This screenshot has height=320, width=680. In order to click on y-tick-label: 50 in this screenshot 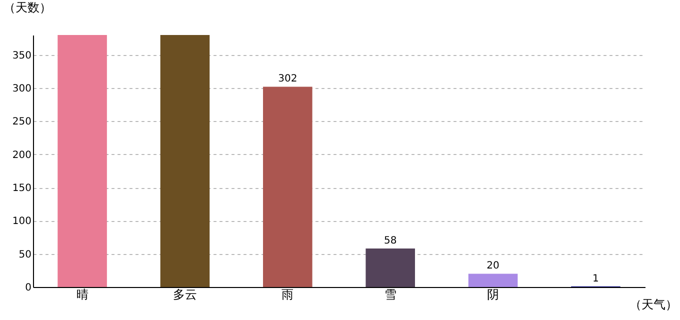, I will do `click(25, 254)`.